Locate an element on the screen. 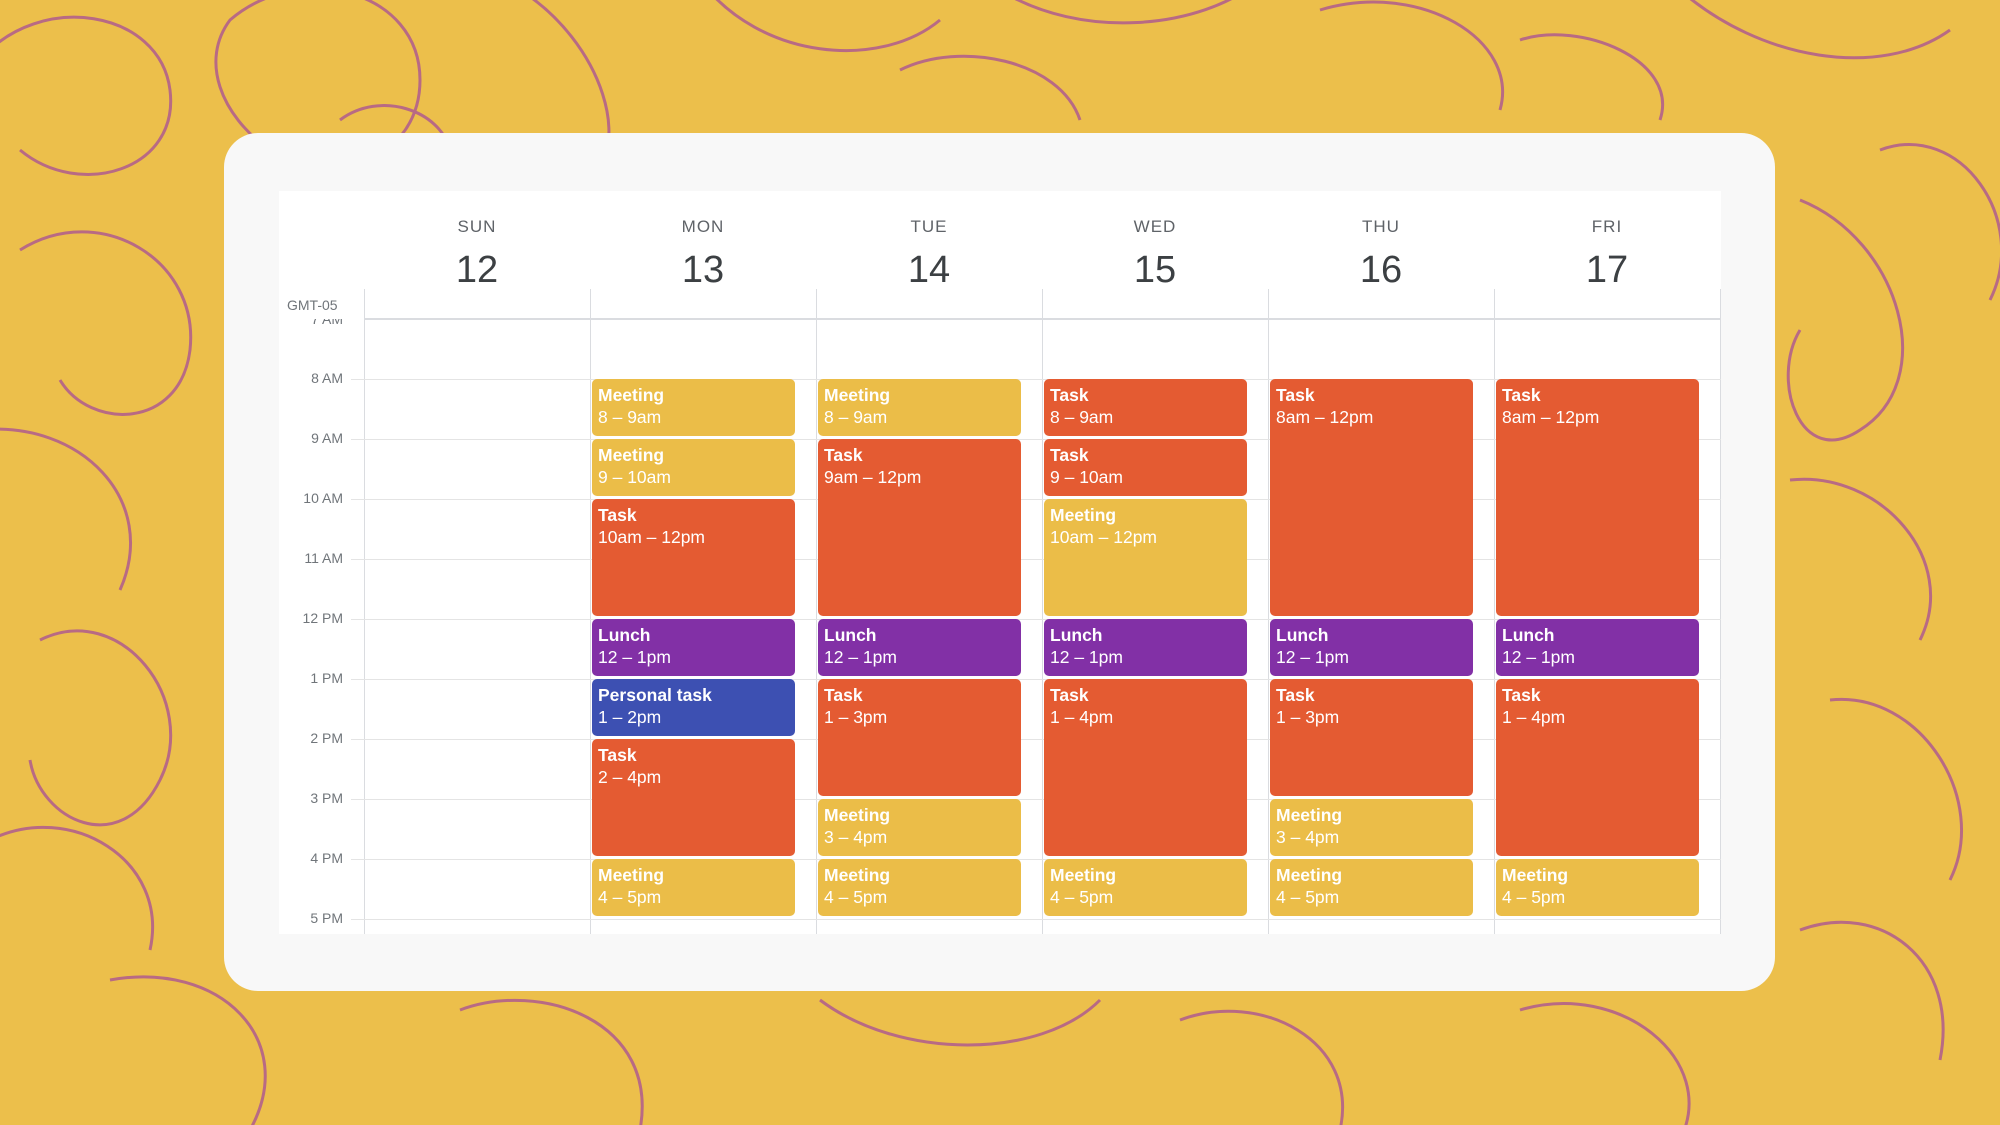  day-header-wed: WED 15 is located at coordinates (1155, 255).